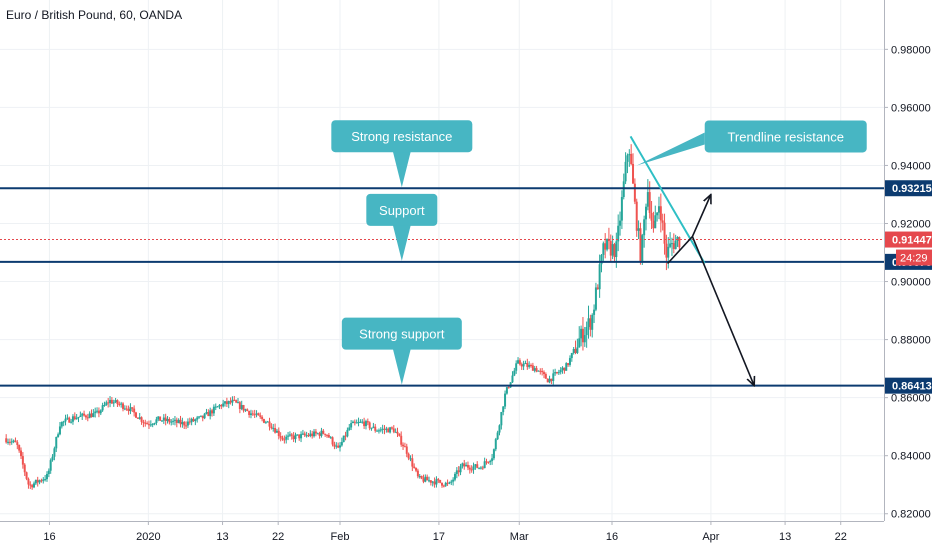  What do you see at coordinates (402, 210) in the screenshot?
I see `callout-label: Support` at bounding box center [402, 210].